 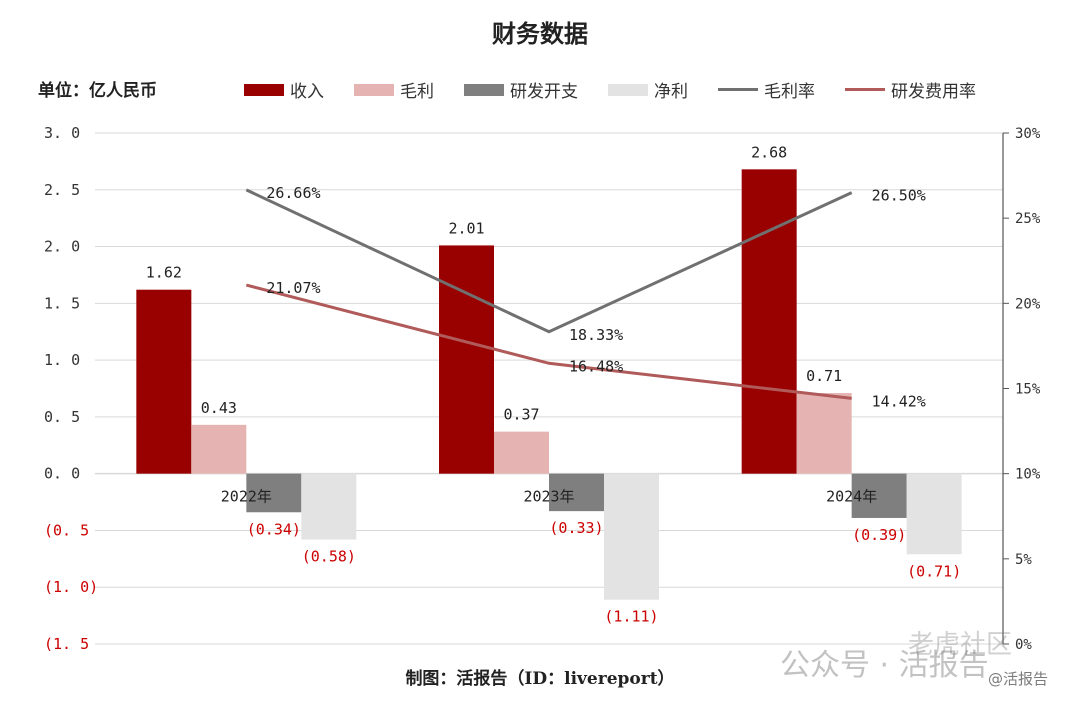 I want to click on line-value-label: 21.07%, so click(x=293, y=288).